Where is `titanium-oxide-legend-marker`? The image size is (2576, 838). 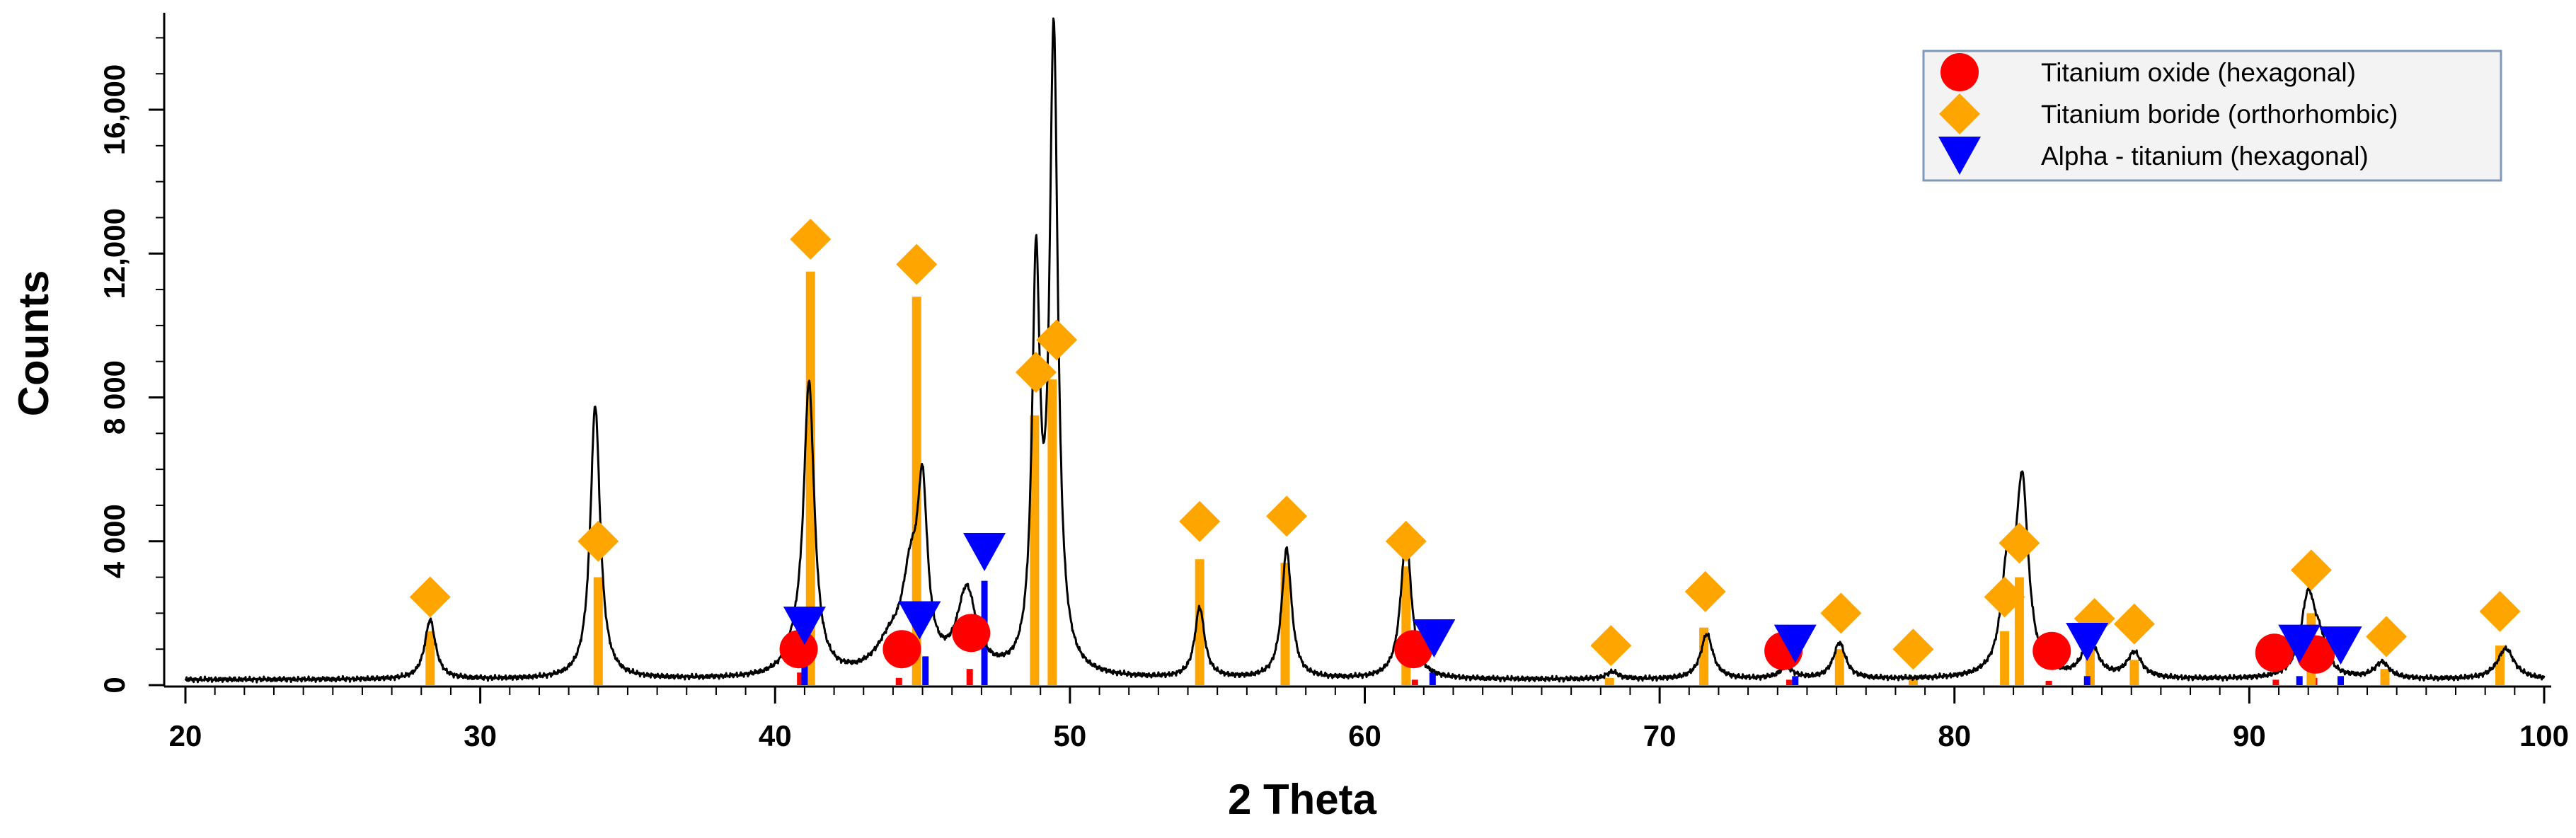 titanium-oxide-legend-marker is located at coordinates (1960, 72).